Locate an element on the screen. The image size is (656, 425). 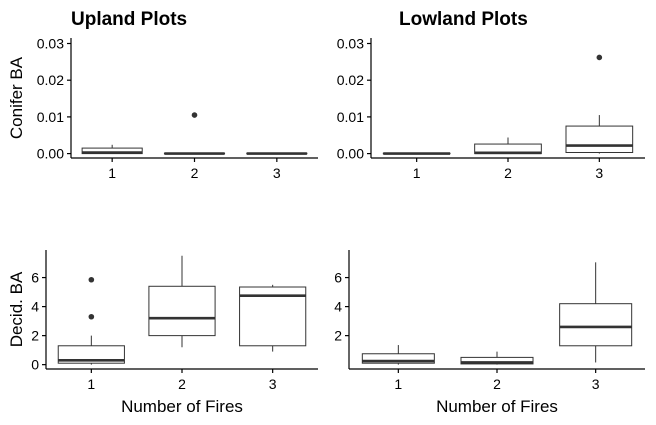
panel-title: Lowland Plots is located at coordinates (463, 19).